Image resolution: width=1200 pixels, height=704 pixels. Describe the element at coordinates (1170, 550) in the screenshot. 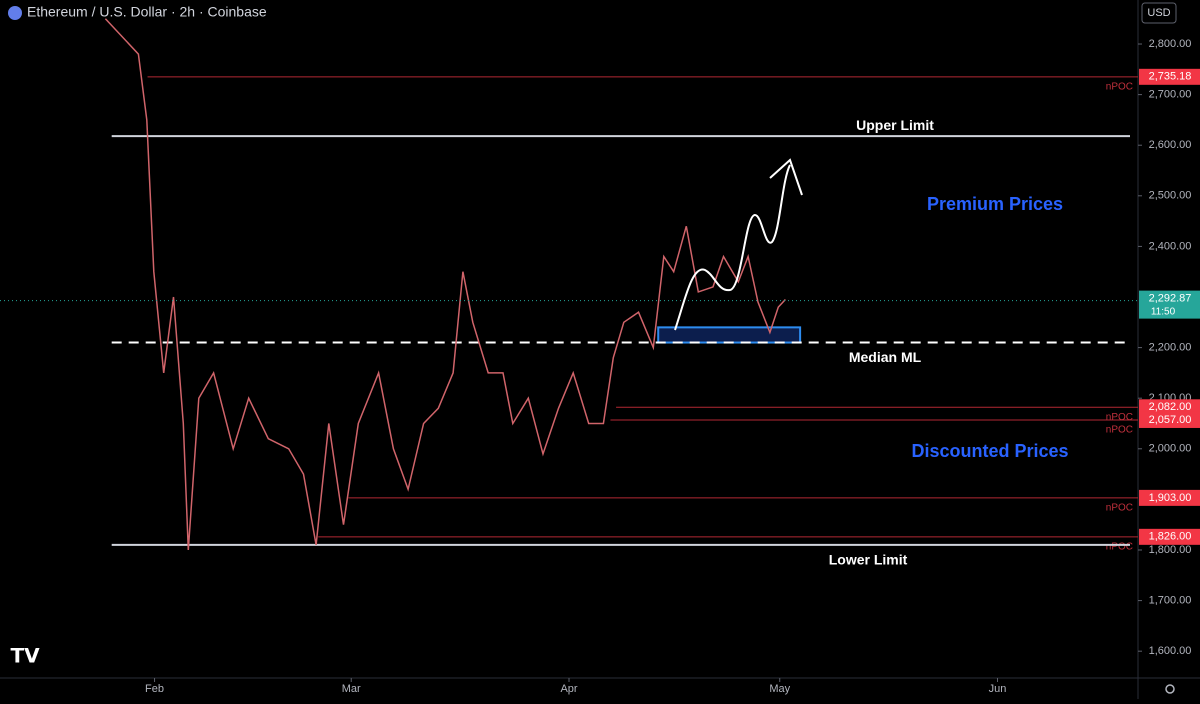

I see `y-tick-label: 1,800.00` at that location.